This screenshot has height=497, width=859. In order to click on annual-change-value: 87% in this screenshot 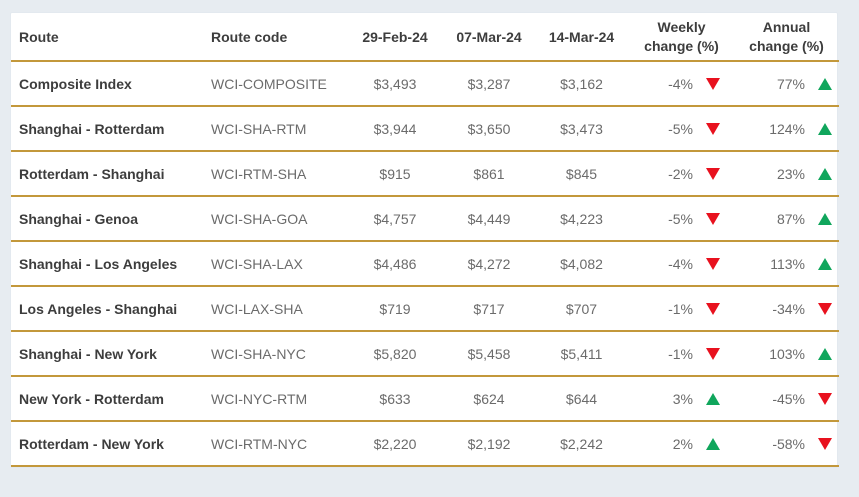, I will do `click(790, 218)`.